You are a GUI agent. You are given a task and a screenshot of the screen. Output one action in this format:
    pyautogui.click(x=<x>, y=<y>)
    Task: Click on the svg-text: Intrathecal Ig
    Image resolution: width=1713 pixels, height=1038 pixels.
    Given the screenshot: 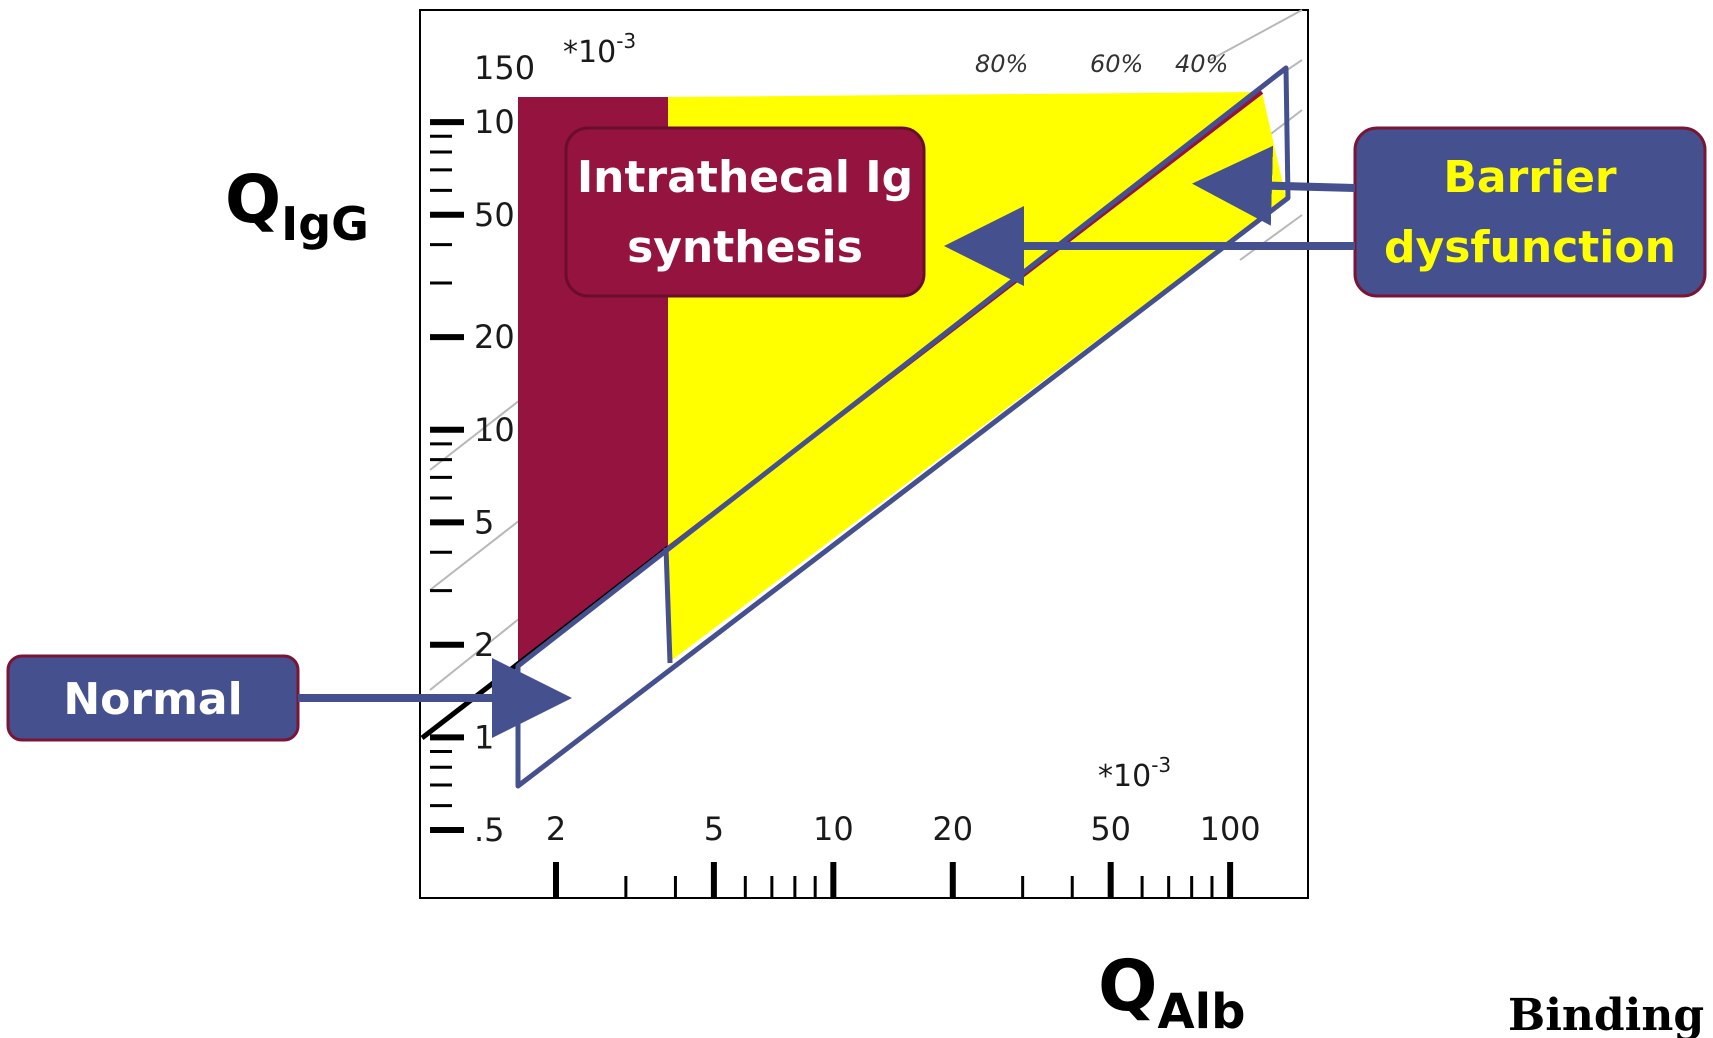 What is the action you would take?
    pyautogui.click(x=745, y=177)
    